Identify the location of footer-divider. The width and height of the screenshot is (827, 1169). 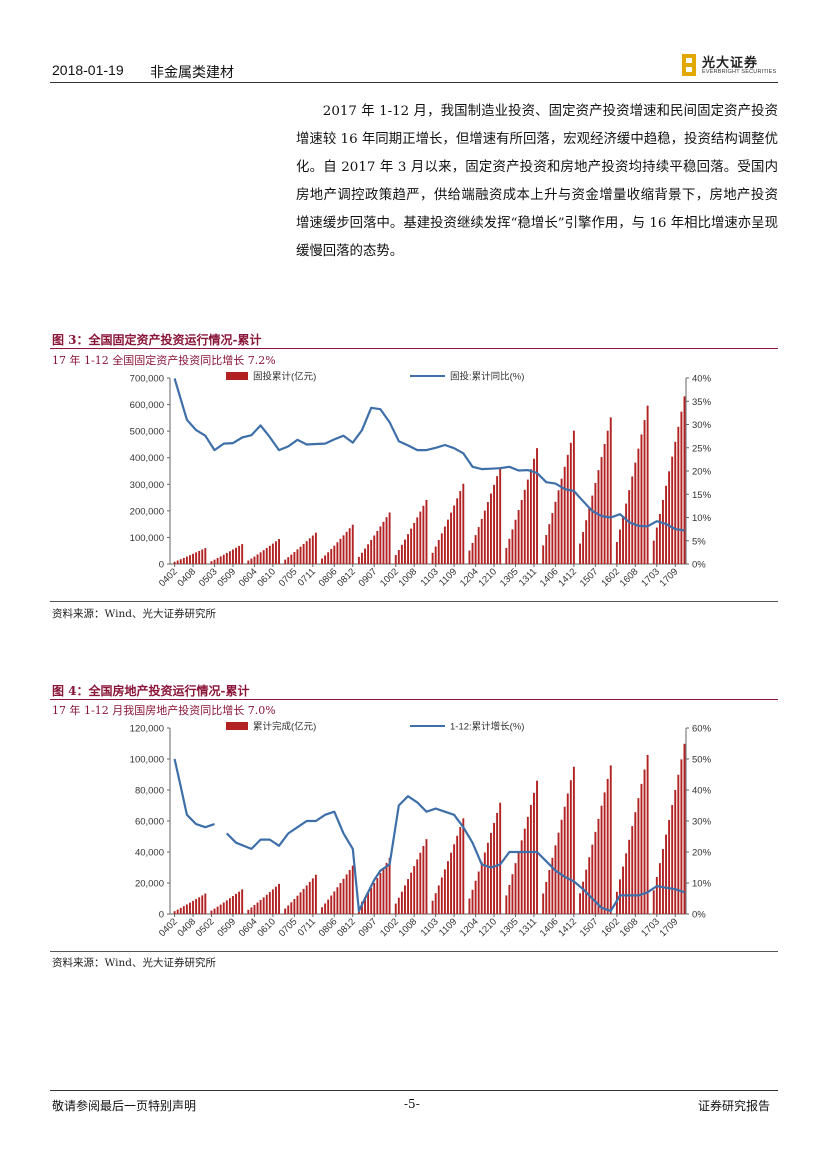
(414, 1090).